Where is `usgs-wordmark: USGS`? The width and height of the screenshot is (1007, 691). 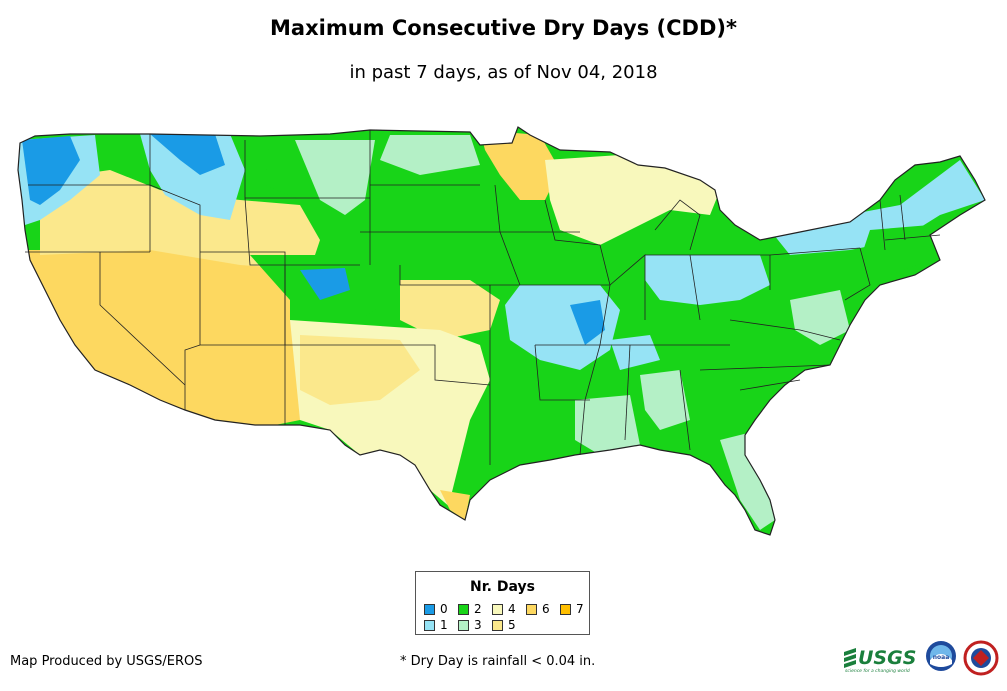 usgs-wordmark: USGS is located at coordinates (887, 658).